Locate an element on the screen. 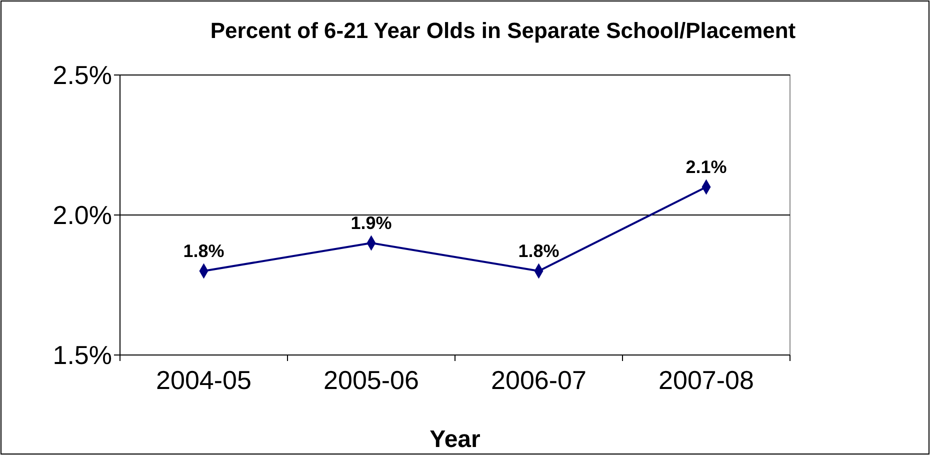 Image resolution: width=936 pixels, height=455 pixels. x-tick-label: 2004-05 is located at coordinates (204, 380).